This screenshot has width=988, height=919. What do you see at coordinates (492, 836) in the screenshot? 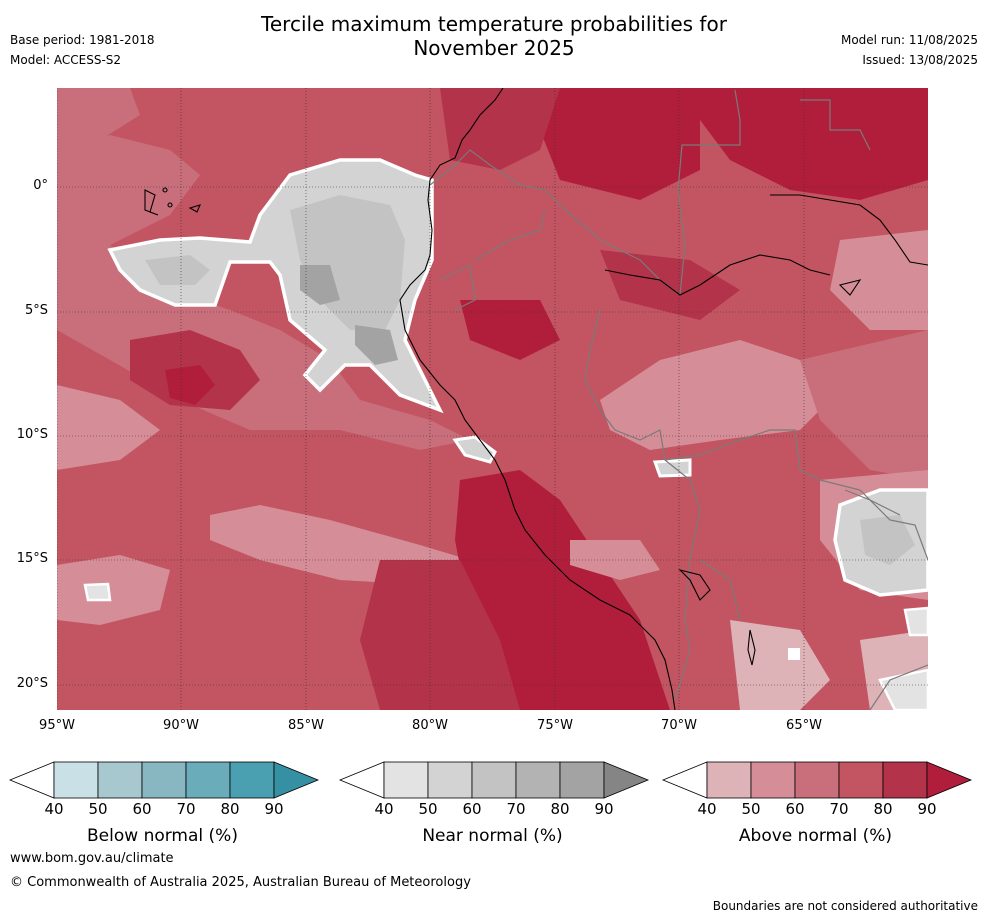
I see `colorbar-title-near: Near normal (%)` at bounding box center [492, 836].